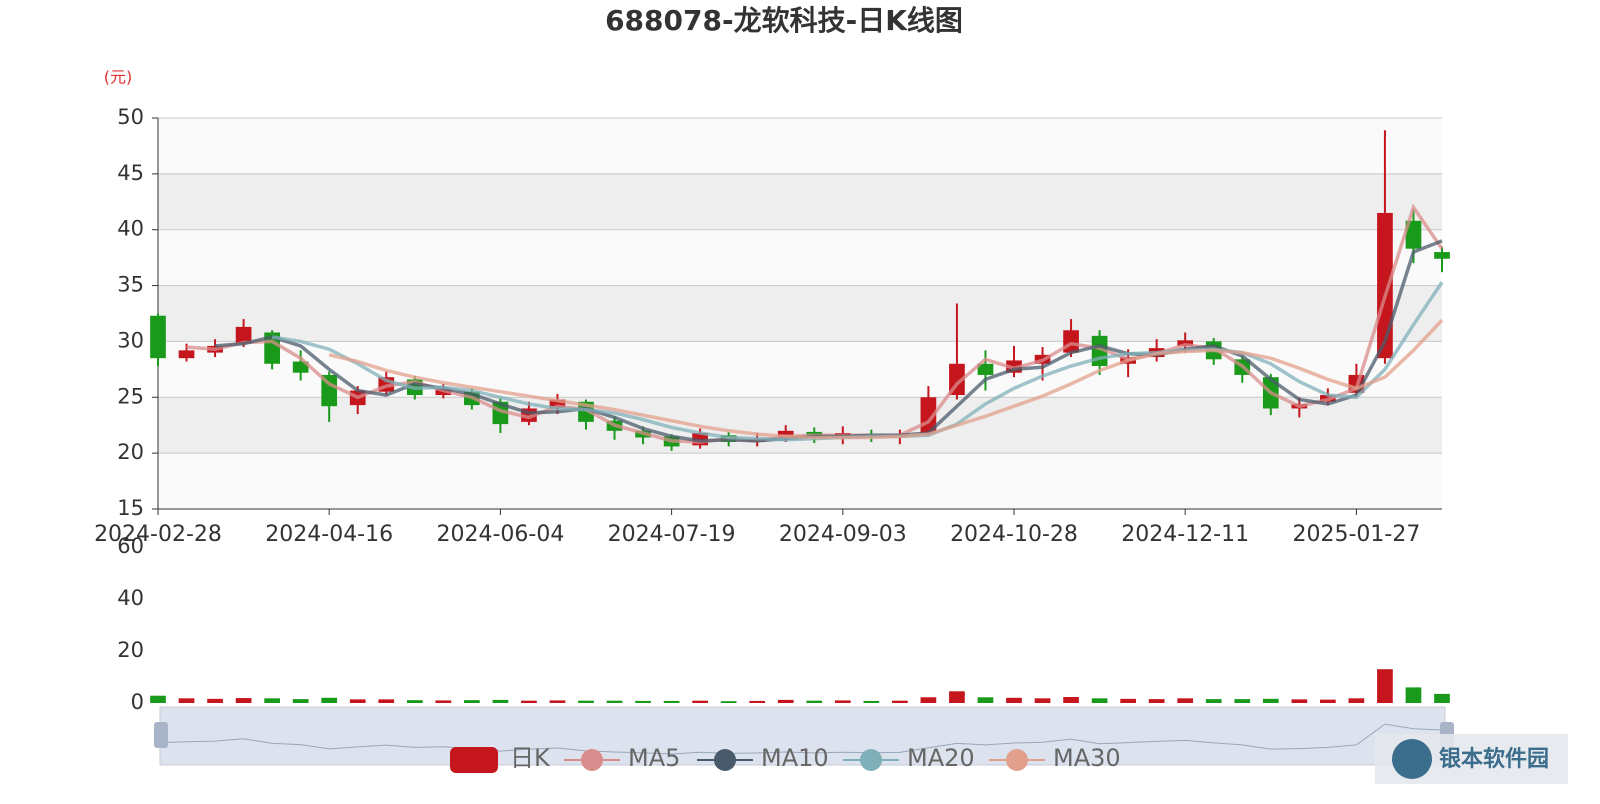 This screenshot has height=804, width=1600. What do you see at coordinates (1356, 534) in the screenshot?
I see `x-tick-label: 2025-01-27` at bounding box center [1356, 534].